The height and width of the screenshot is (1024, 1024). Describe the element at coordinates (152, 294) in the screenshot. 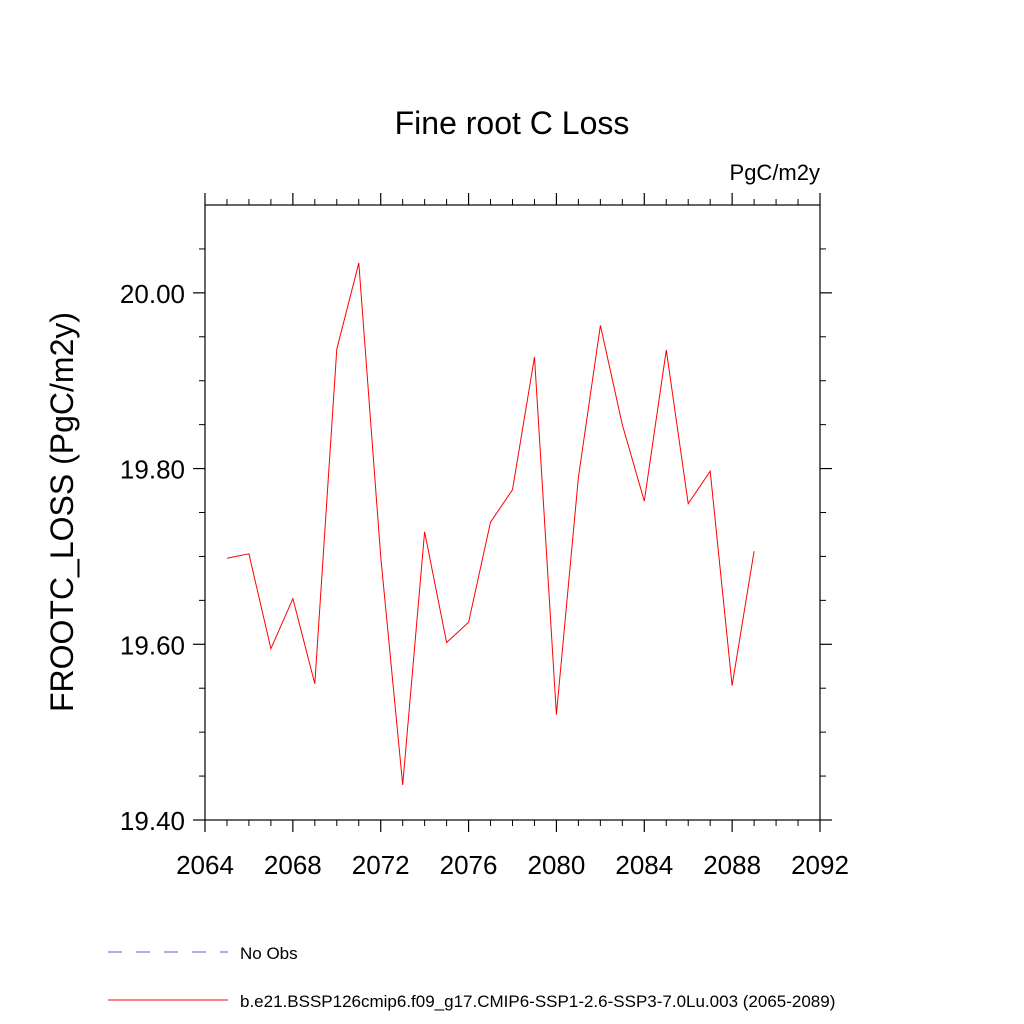

I see `y-tick-label: 20.00` at that location.